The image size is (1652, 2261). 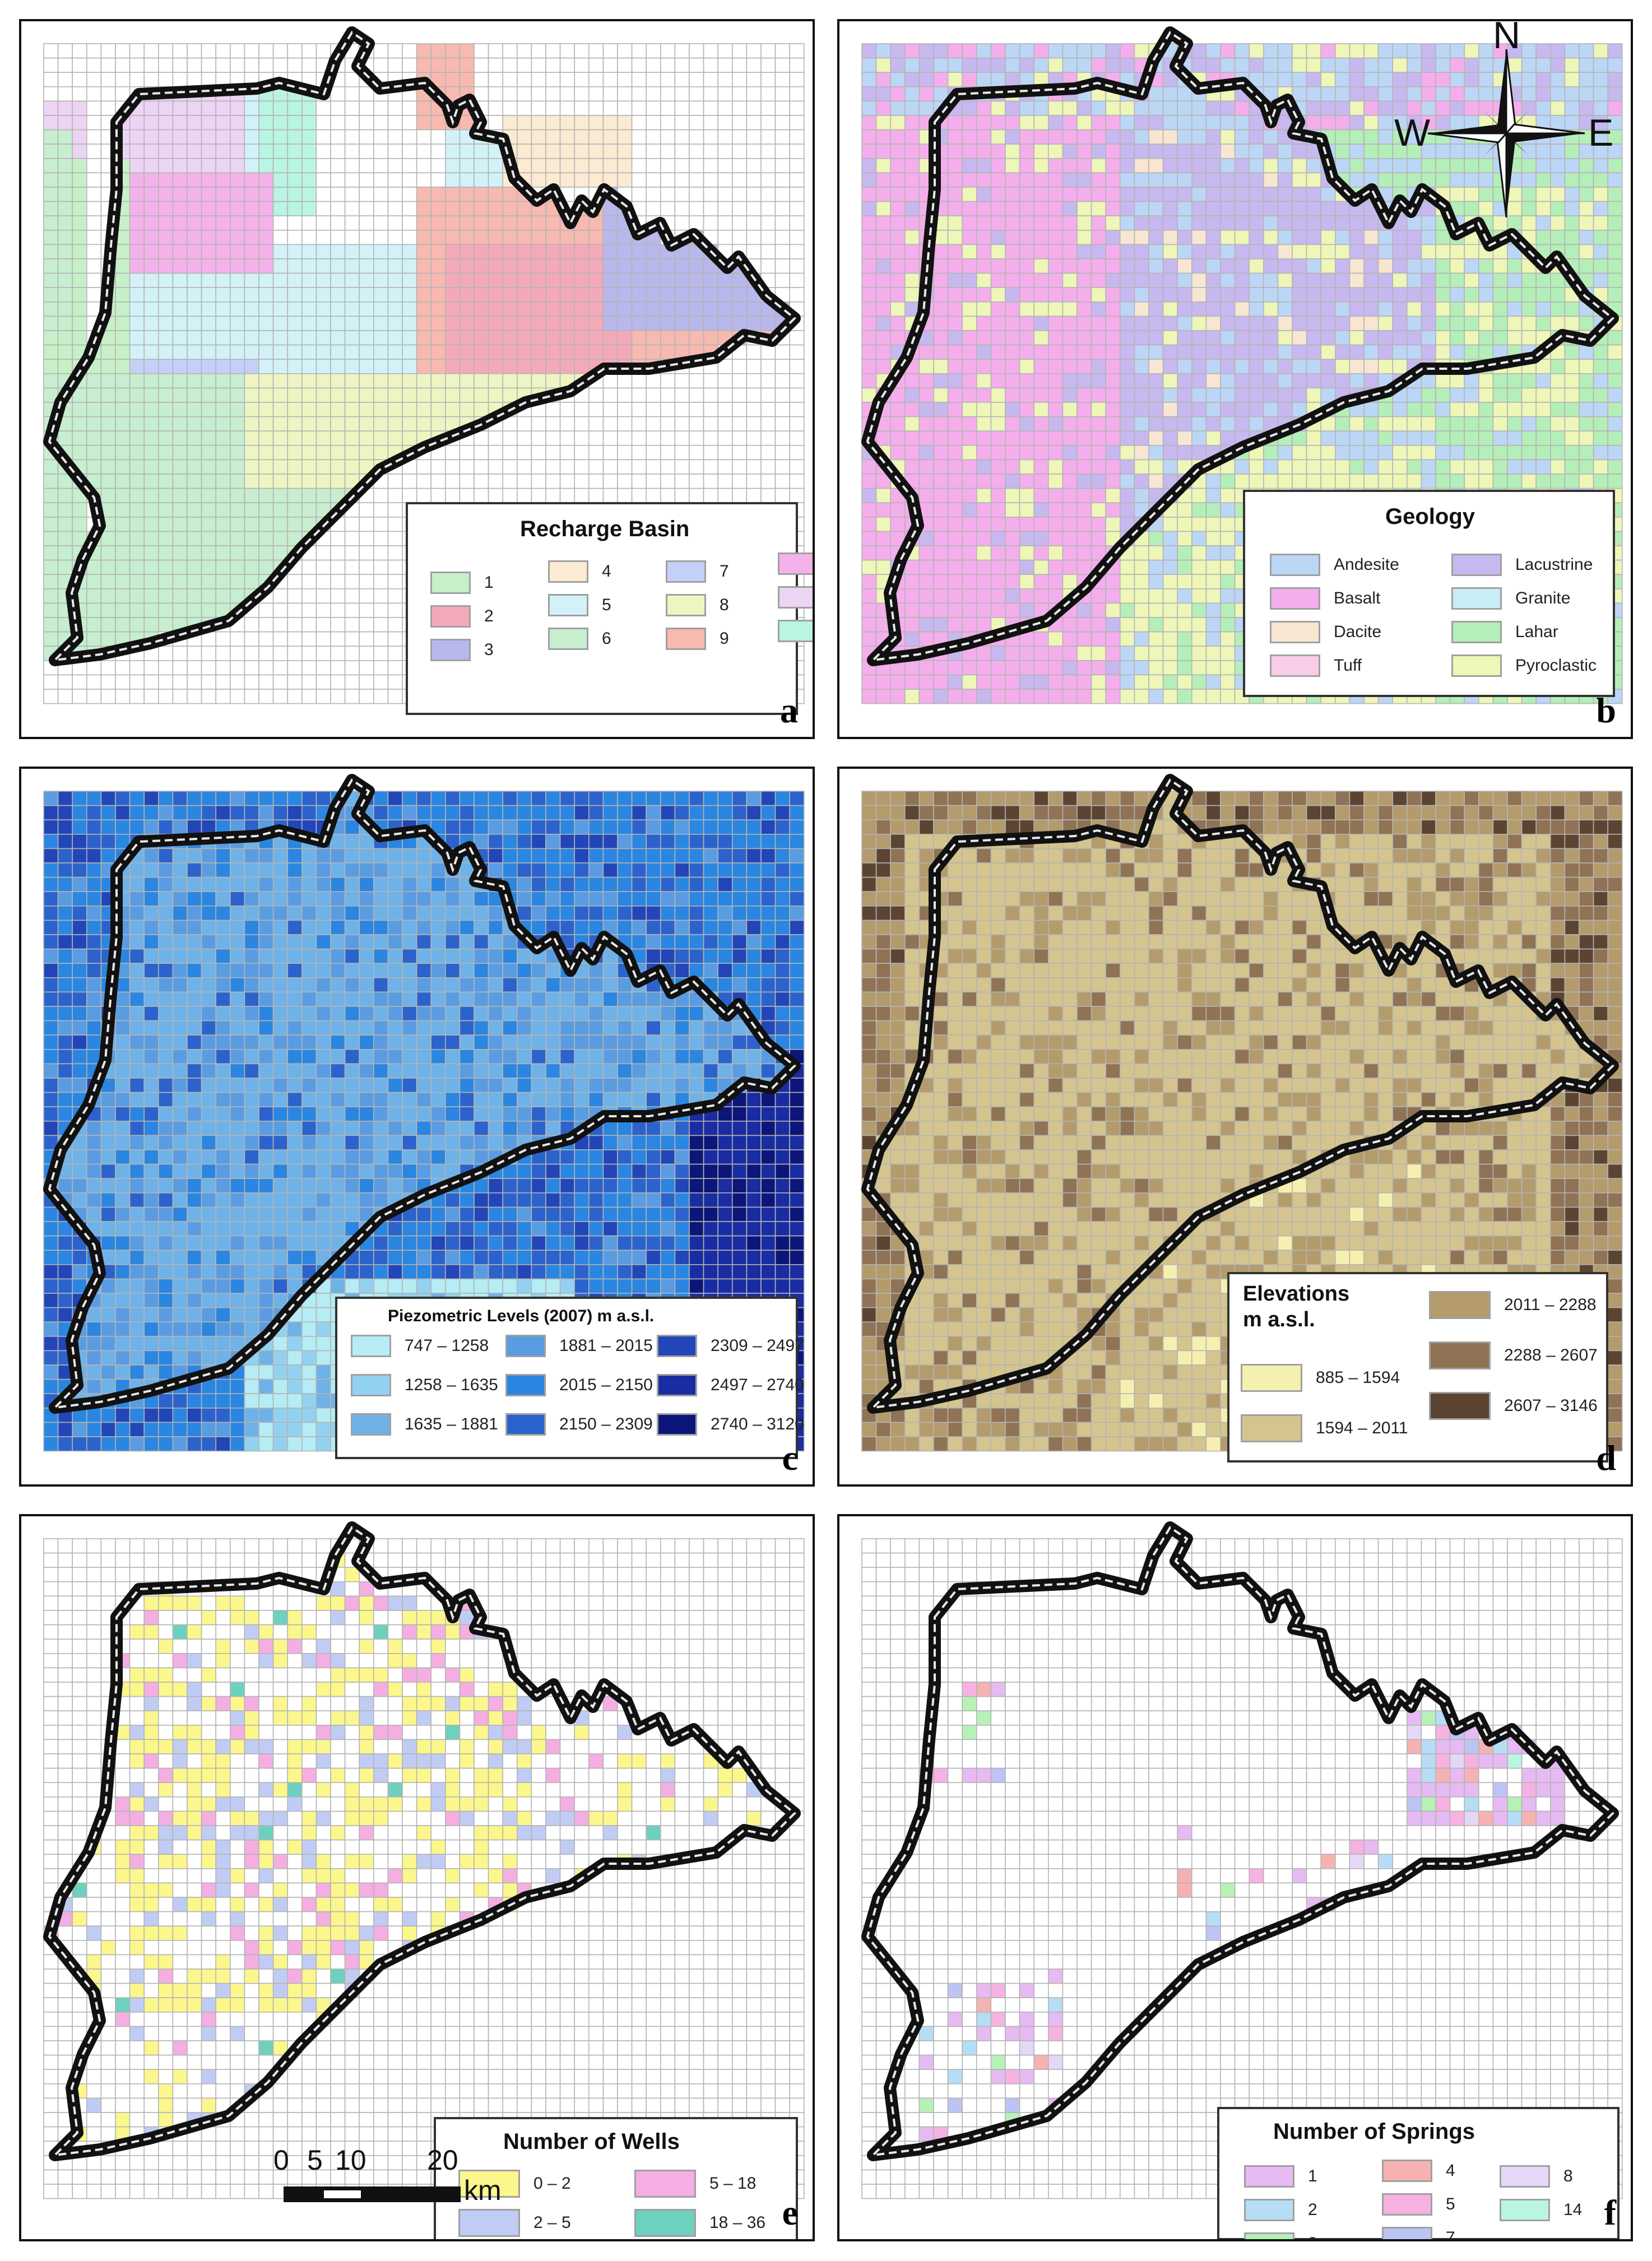 What do you see at coordinates (1334, 565) in the screenshot?
I see `legend-item: Andesite` at bounding box center [1334, 565].